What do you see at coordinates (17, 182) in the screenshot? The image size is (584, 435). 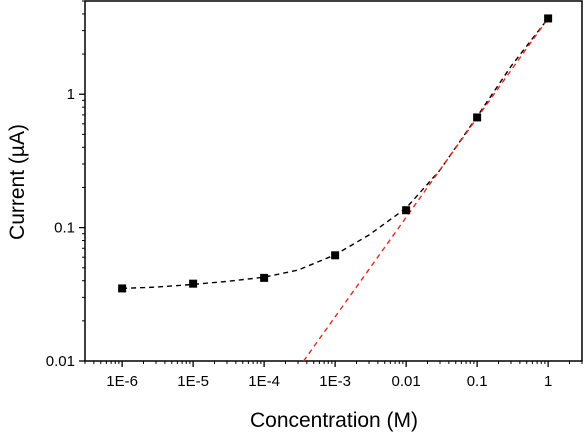 I see `y-axis-title: Current (µA)` at bounding box center [17, 182].